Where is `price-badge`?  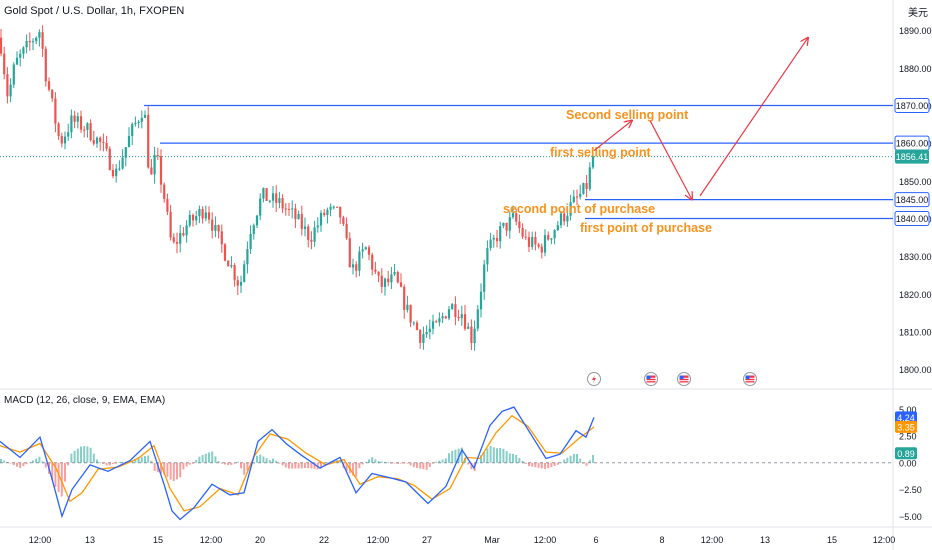 price-badge is located at coordinates (912, 105).